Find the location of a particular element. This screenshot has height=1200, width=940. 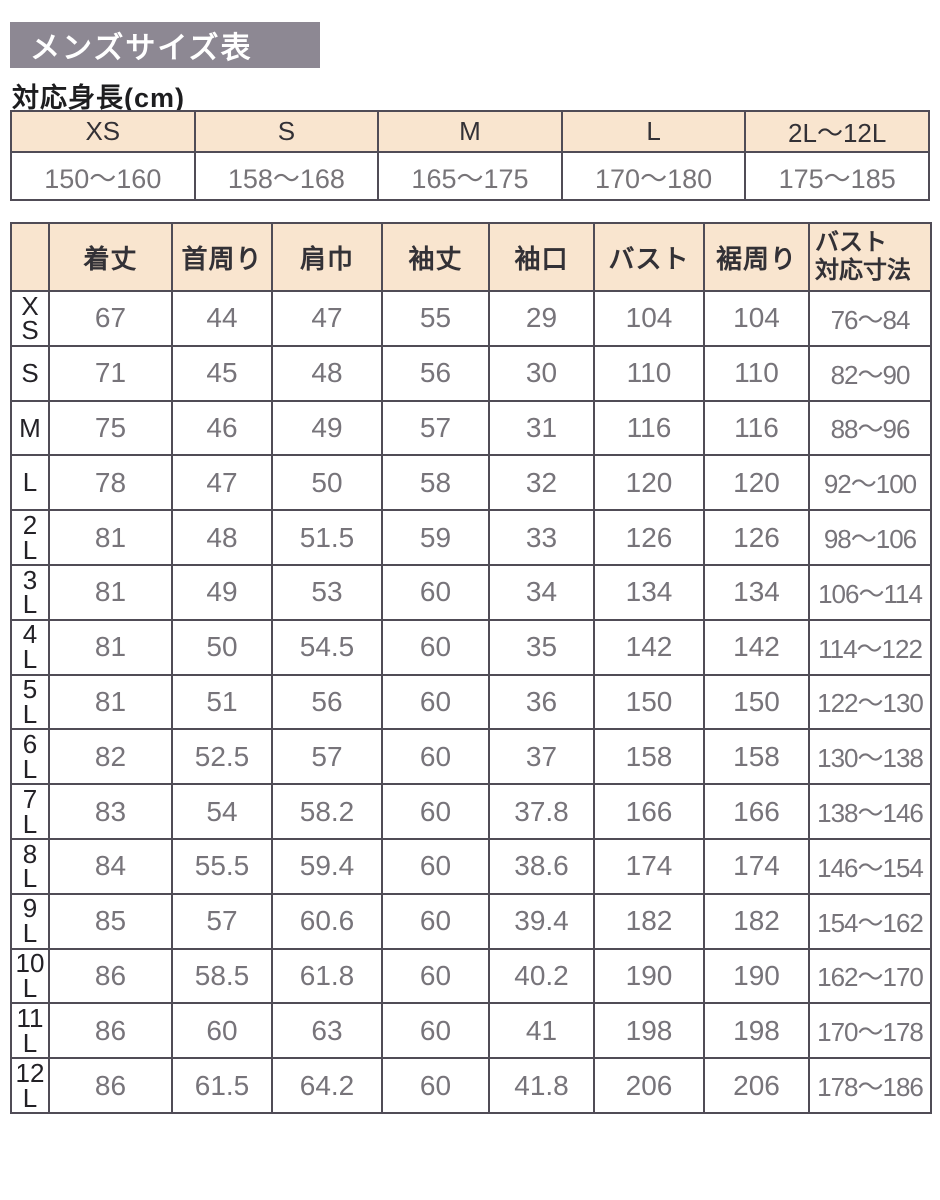

bust-range-cell: 170～178 is located at coordinates (870, 1031).